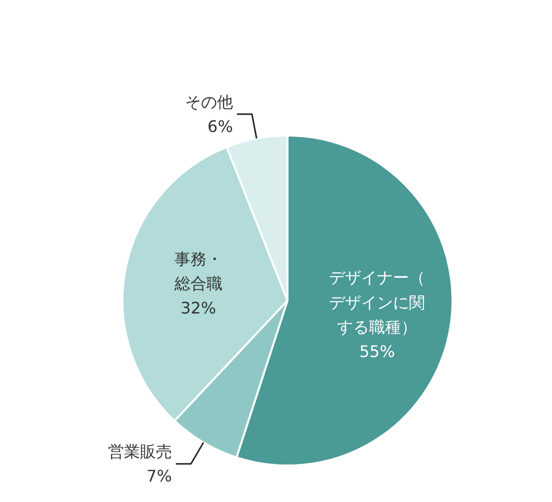  I want to click on data-label: 32%, so click(198, 308).